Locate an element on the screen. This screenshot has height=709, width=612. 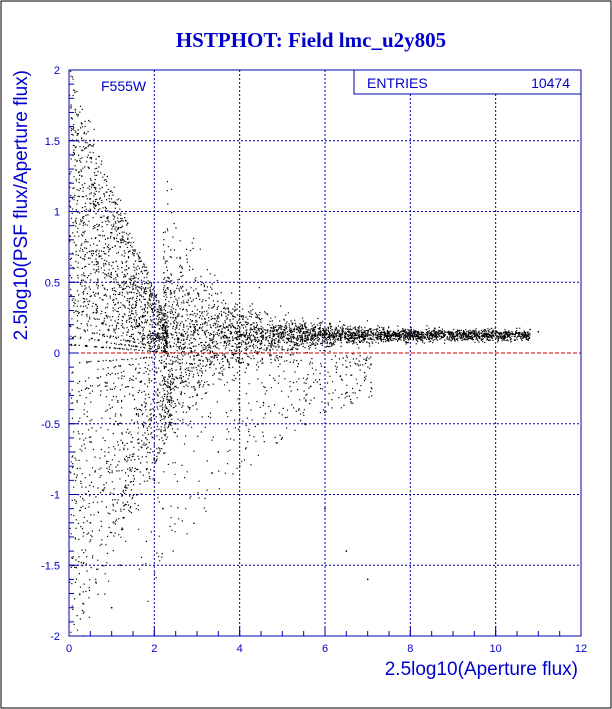
filter-label: F555W is located at coordinates (124, 86).